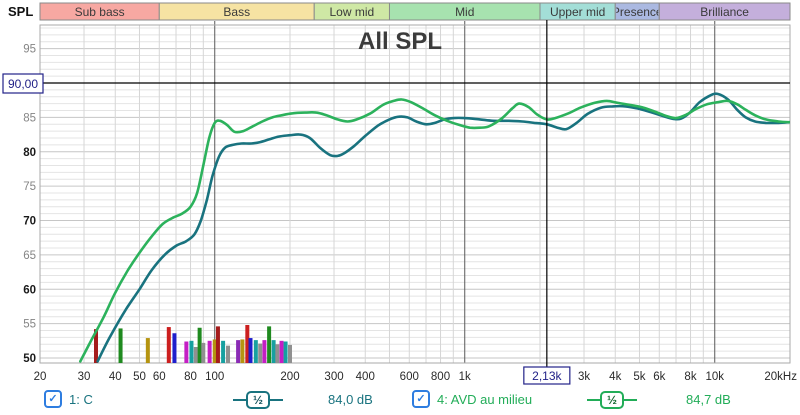  I want to click on x-tick-label: 60, so click(159, 377).